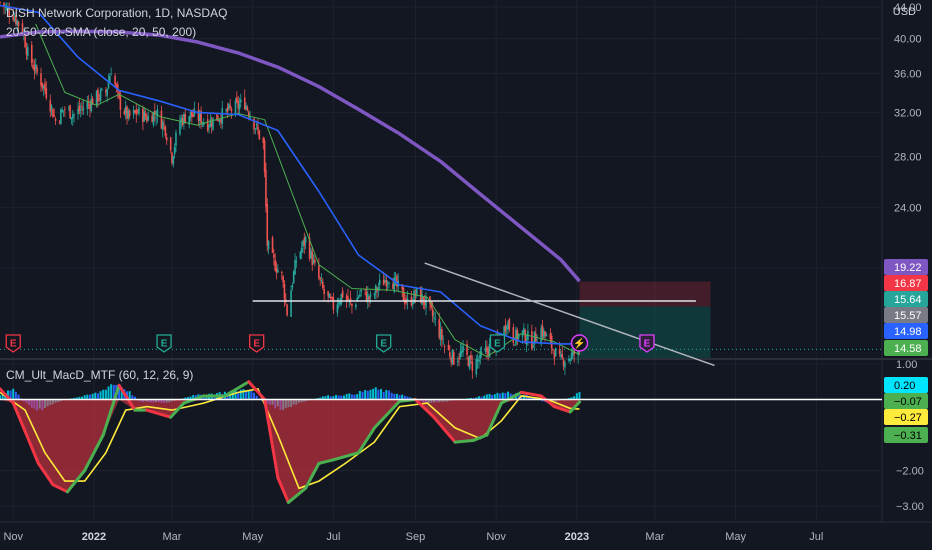 This screenshot has height=550, width=932. I want to click on price-tick-label: 40.00, so click(908, 40).